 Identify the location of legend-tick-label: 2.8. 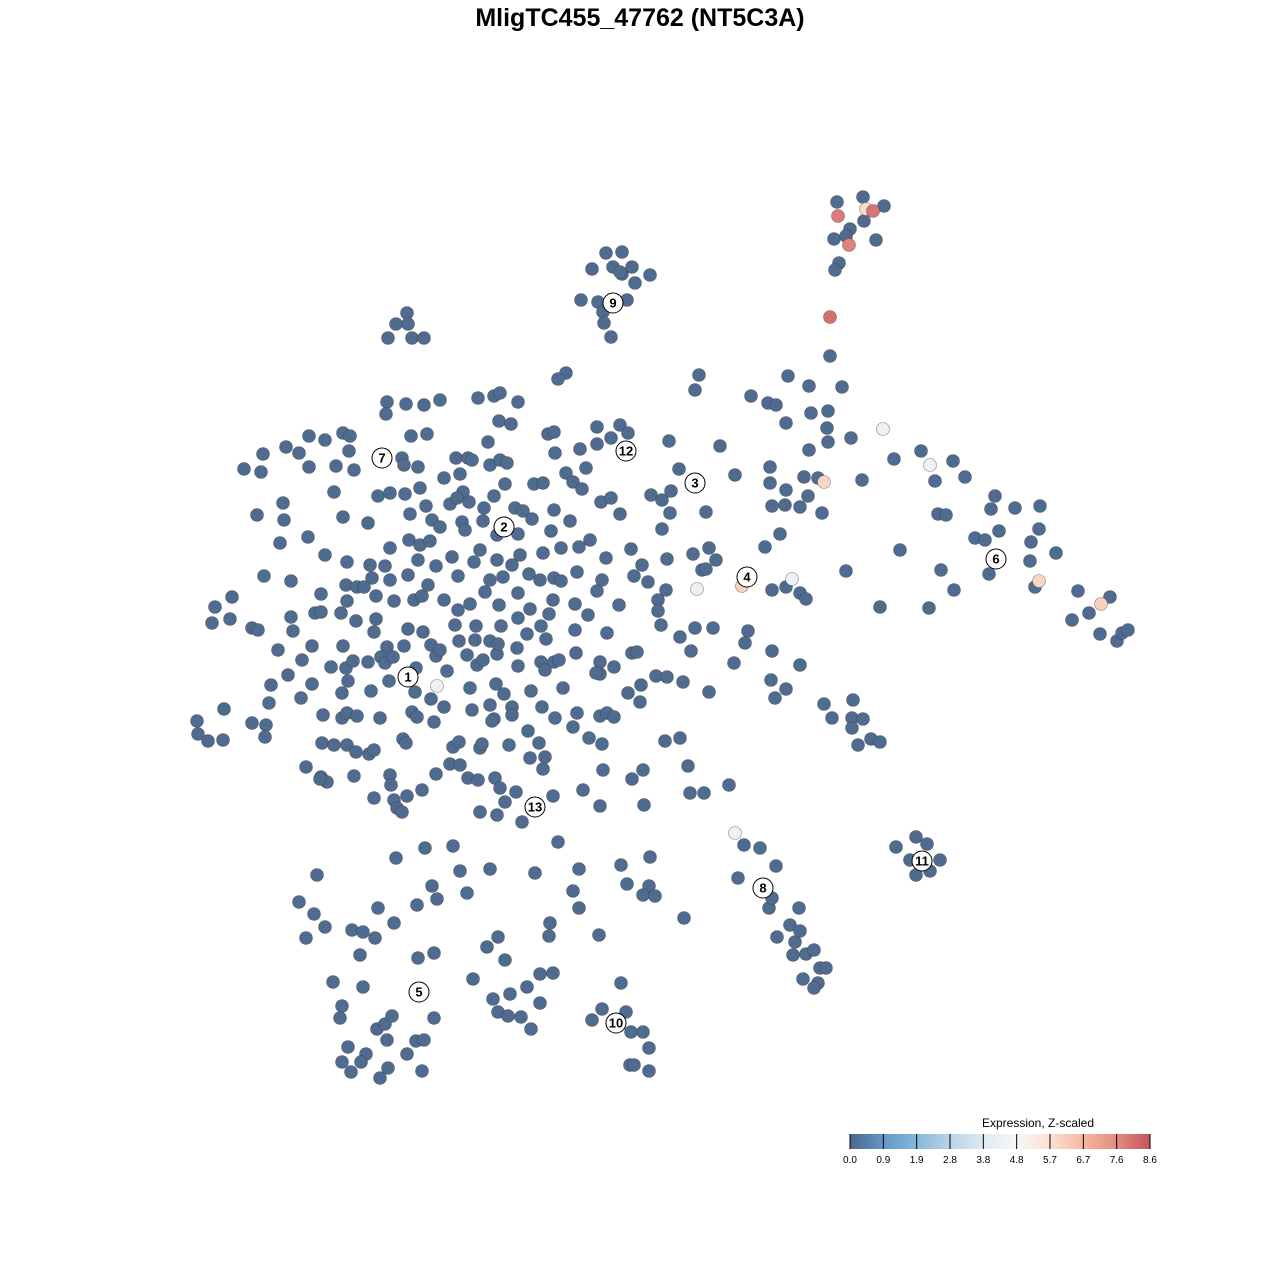
(950, 1160).